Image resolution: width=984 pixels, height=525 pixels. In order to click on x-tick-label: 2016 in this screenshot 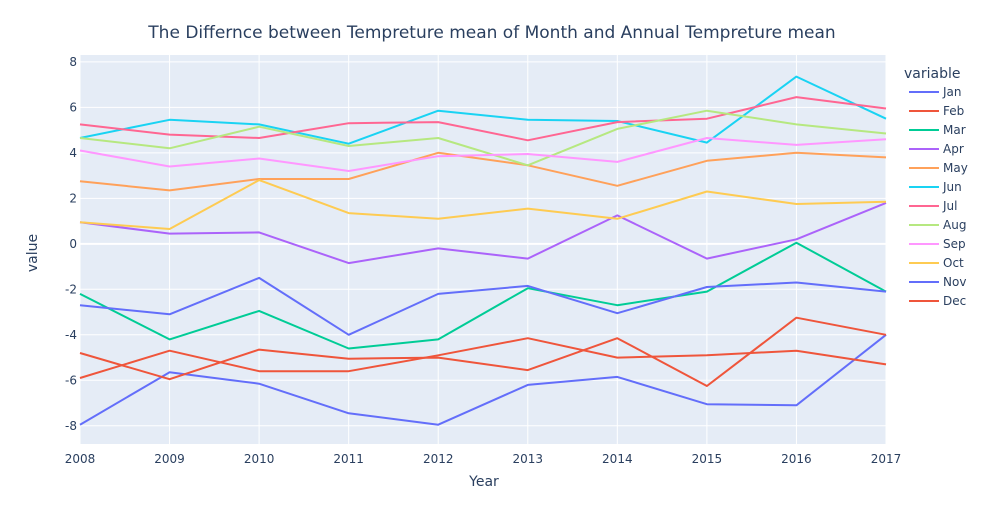, I will do `click(796, 459)`.